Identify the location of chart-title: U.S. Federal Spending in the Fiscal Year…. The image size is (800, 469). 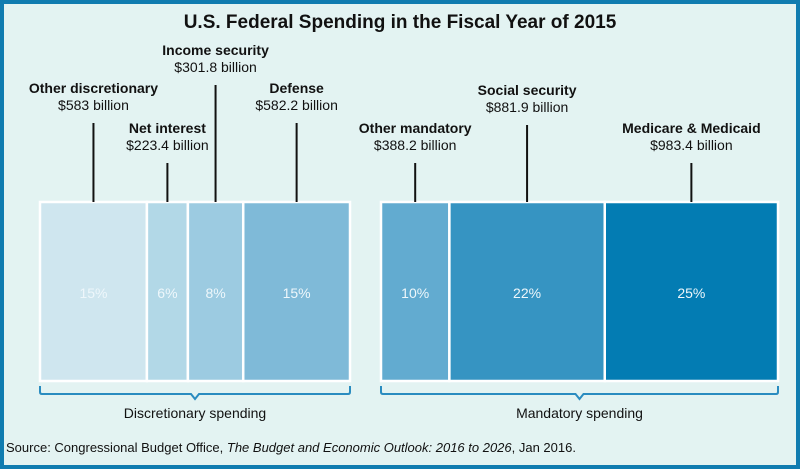
(400, 22).